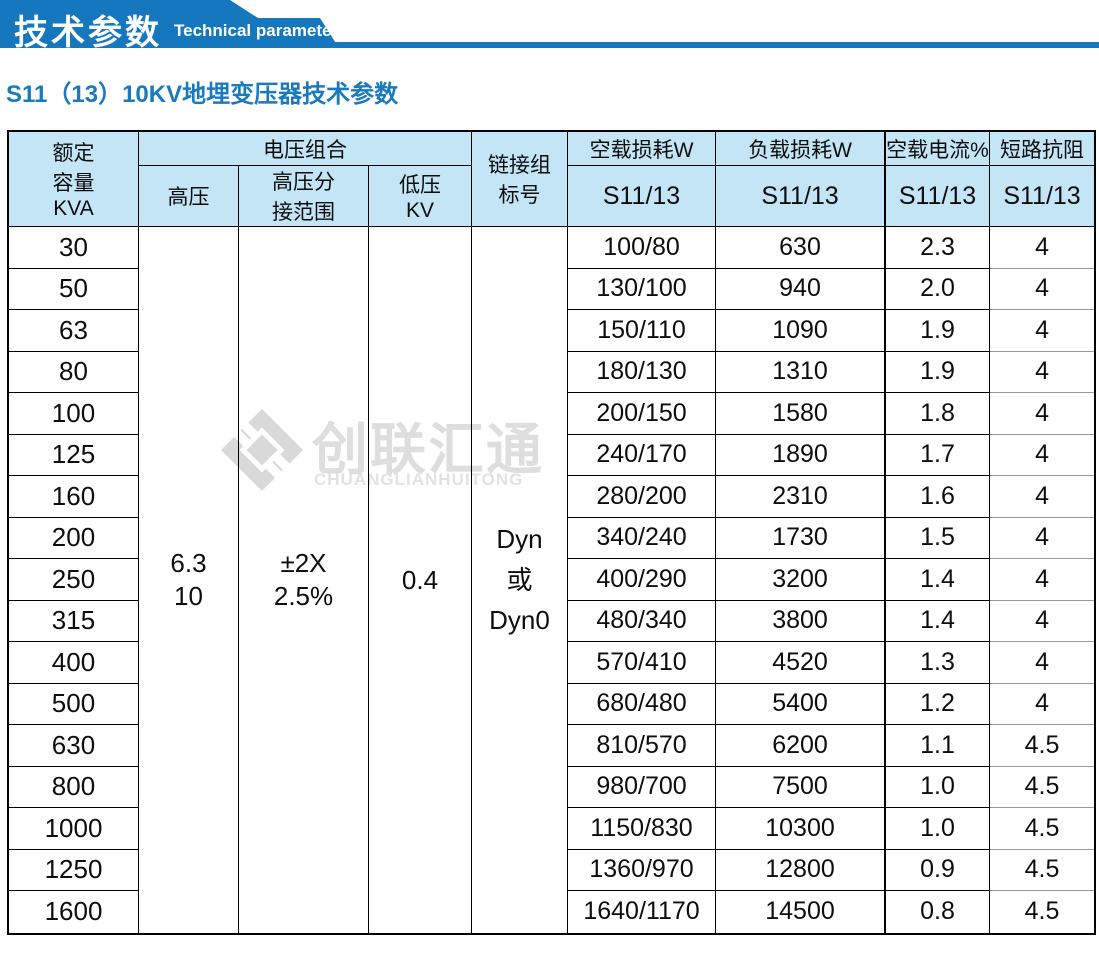 Image resolution: width=1099 pixels, height=974 pixels. I want to click on load-loss-cell: 1890, so click(801, 455).